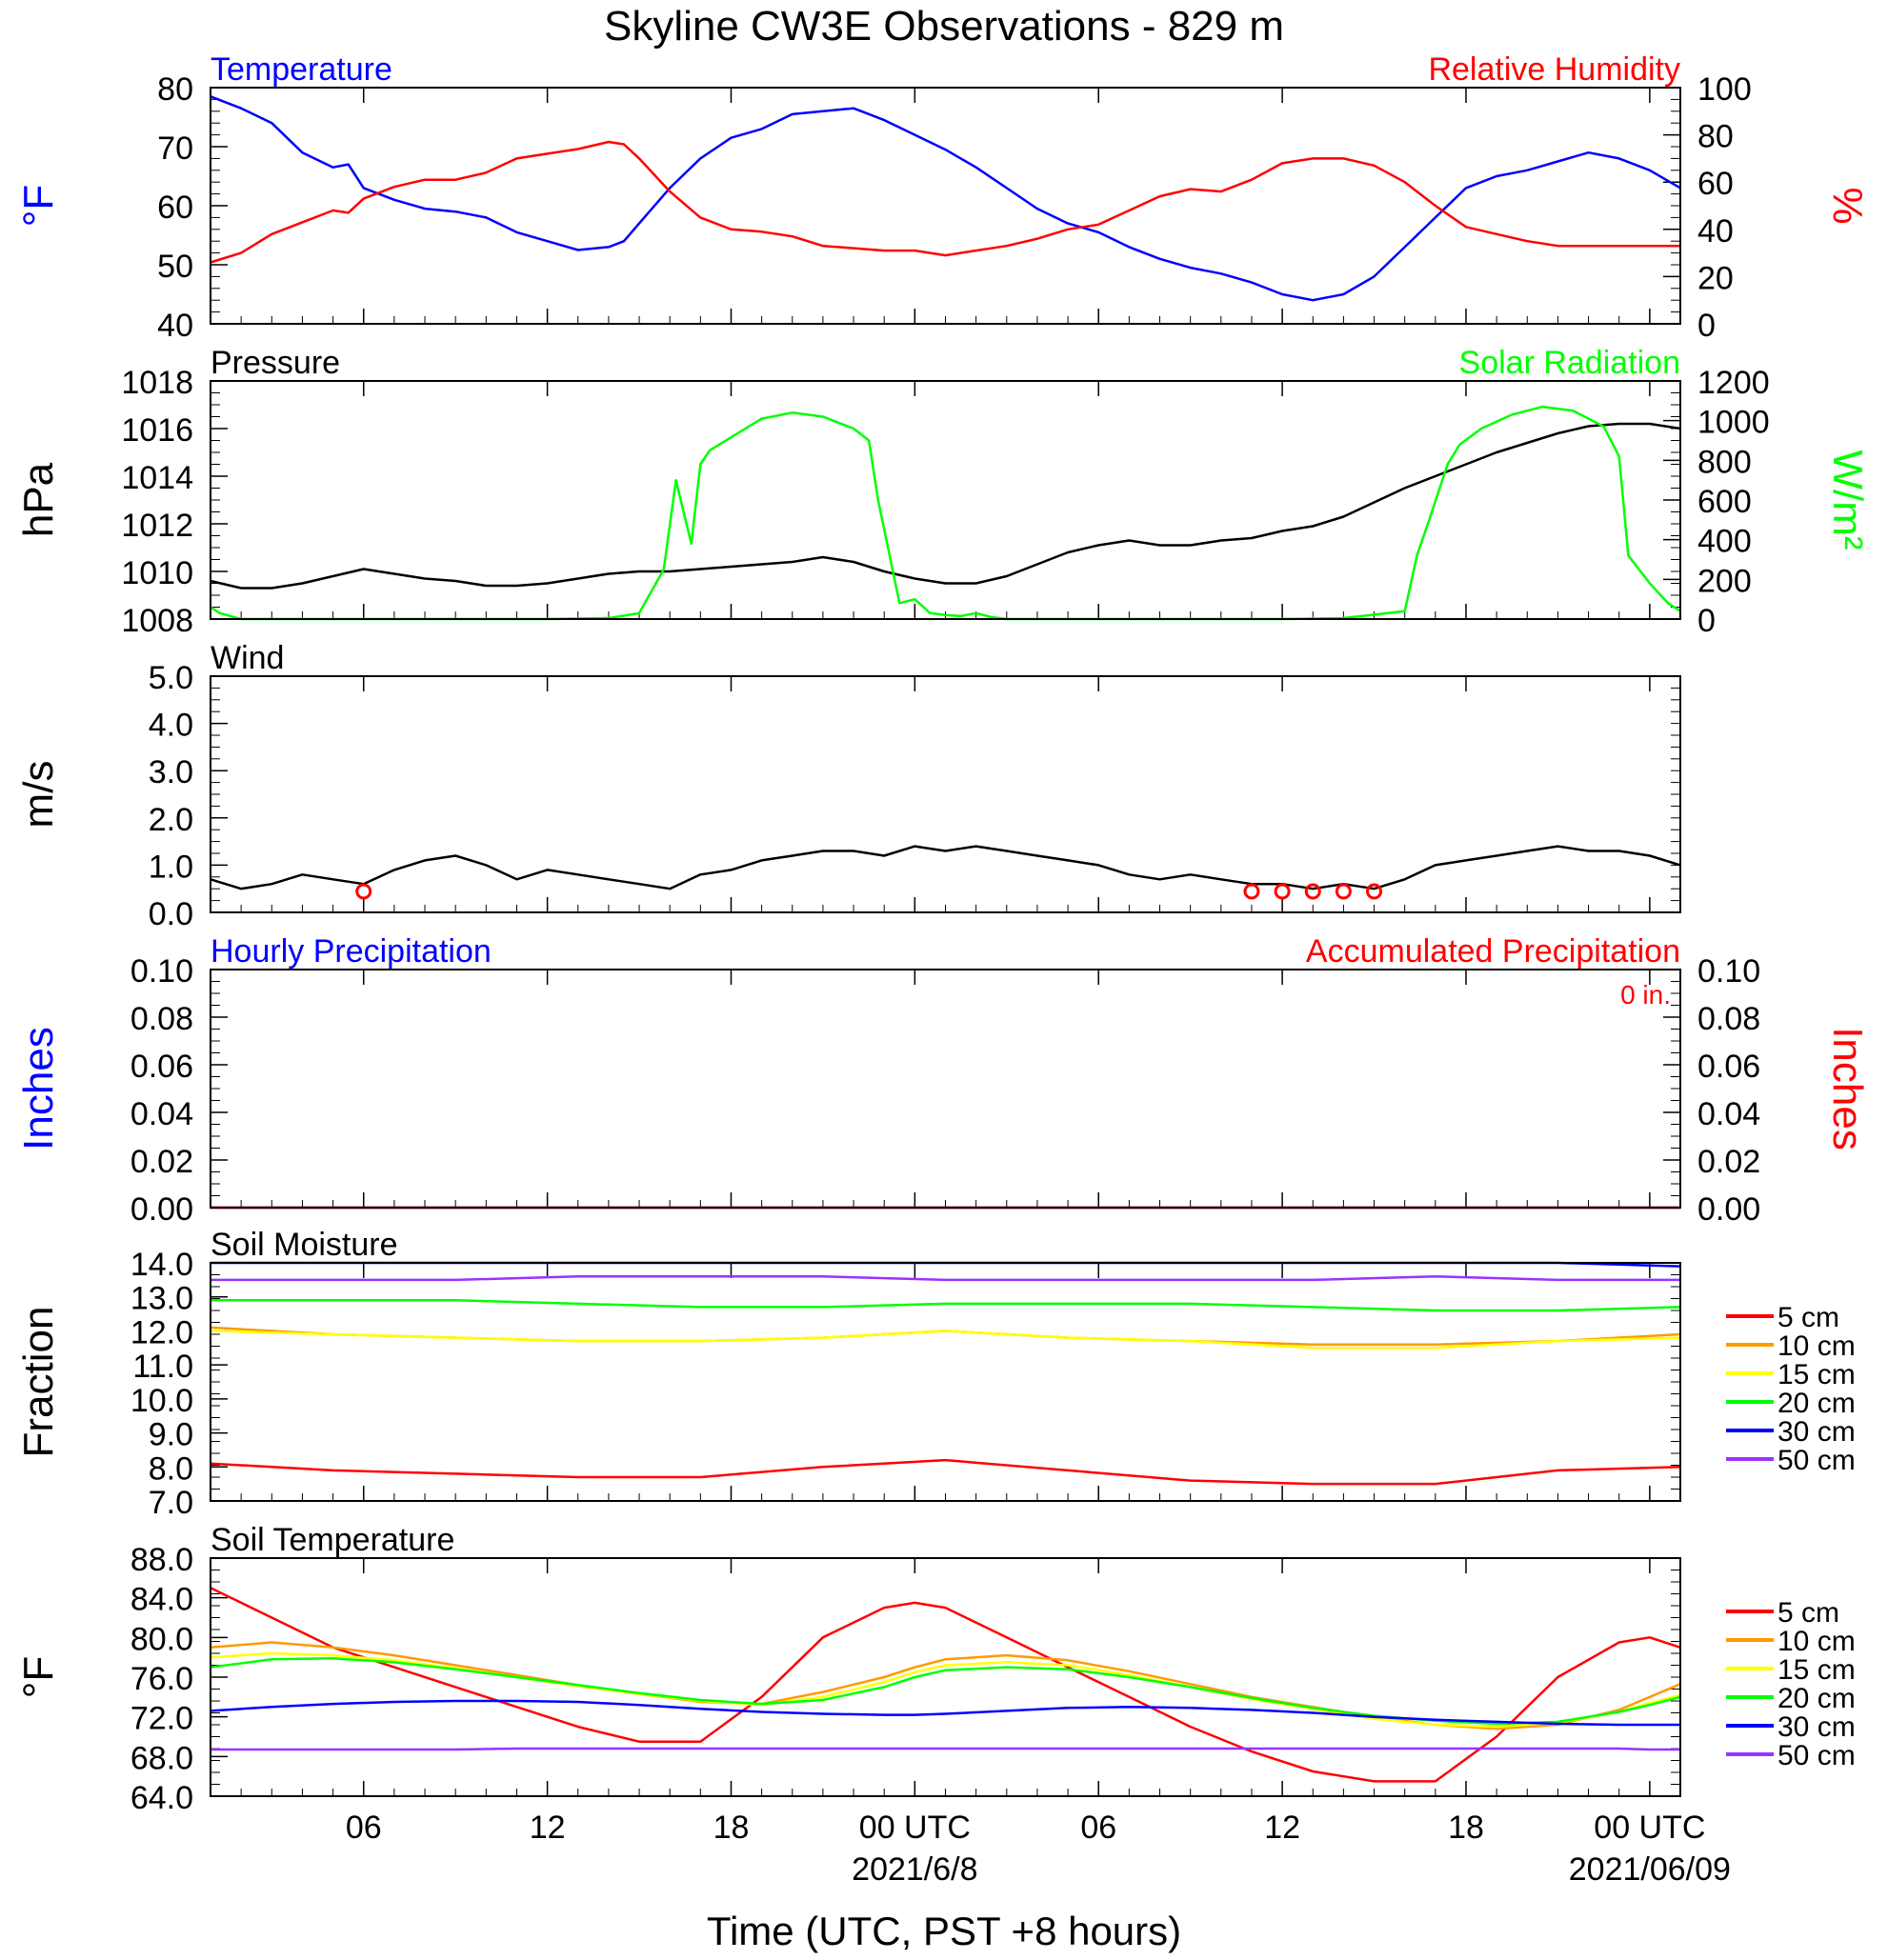  What do you see at coordinates (1715, 184) in the screenshot?
I see `y-tick-label-right: 60` at bounding box center [1715, 184].